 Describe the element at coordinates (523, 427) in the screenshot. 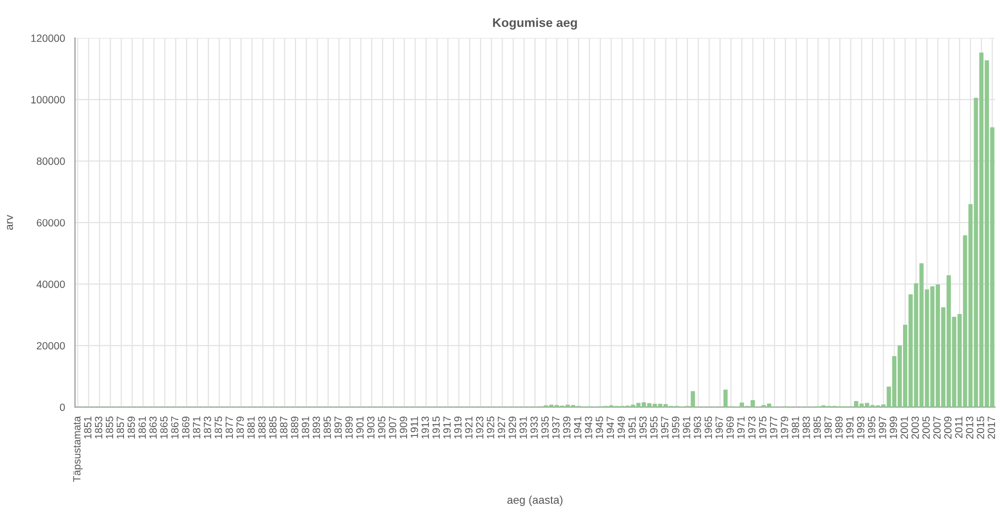

I see `x-tick-label: 1931` at that location.